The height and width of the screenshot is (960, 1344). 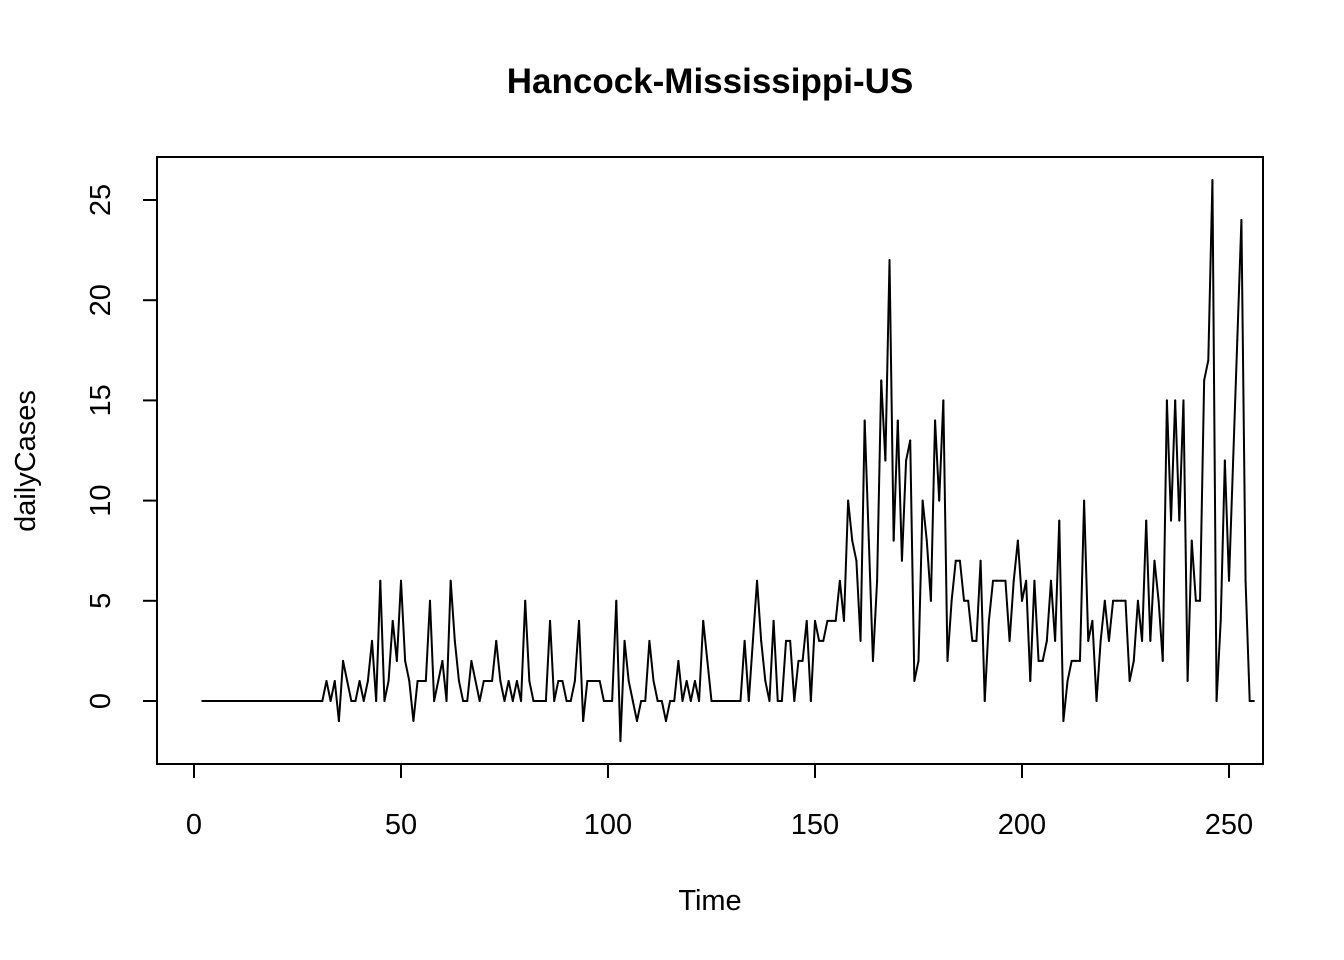 I want to click on x-tick-label: 200, so click(x=1022, y=825).